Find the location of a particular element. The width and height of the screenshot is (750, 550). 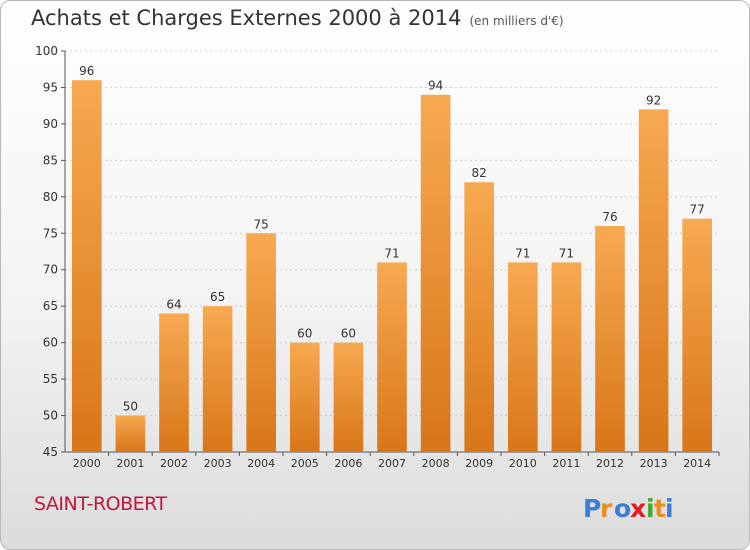

x-tick-label: 2013 is located at coordinates (654, 463).